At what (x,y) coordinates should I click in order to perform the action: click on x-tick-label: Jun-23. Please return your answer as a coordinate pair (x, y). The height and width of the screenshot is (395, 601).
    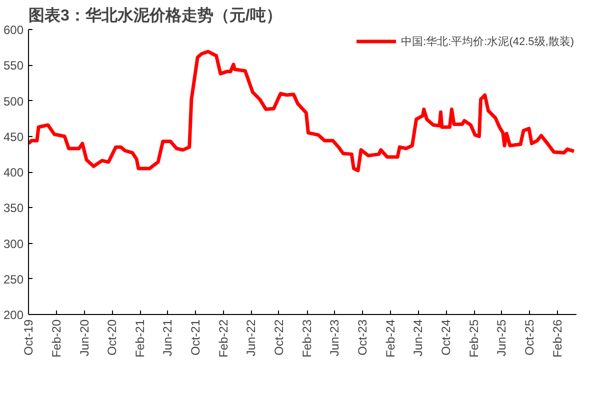
    Looking at the image, I should click on (334, 337).